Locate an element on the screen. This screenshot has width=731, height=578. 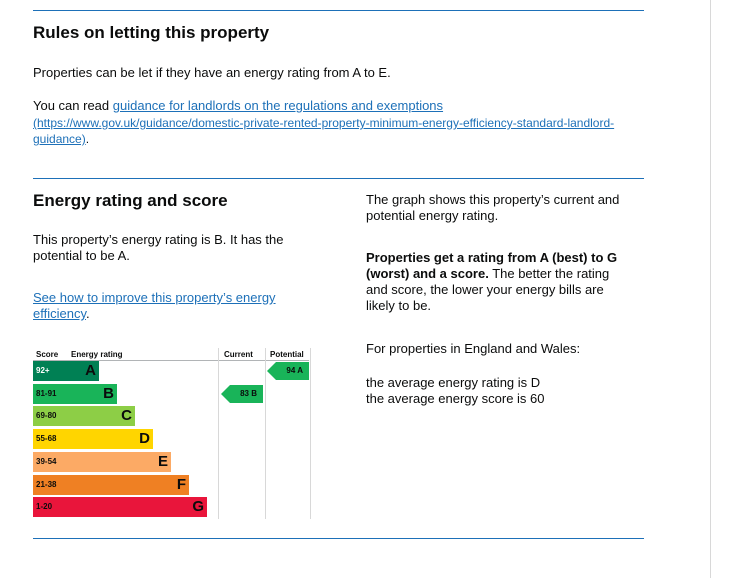
potential-rating-arrow: 94 A is located at coordinates (288, 371).